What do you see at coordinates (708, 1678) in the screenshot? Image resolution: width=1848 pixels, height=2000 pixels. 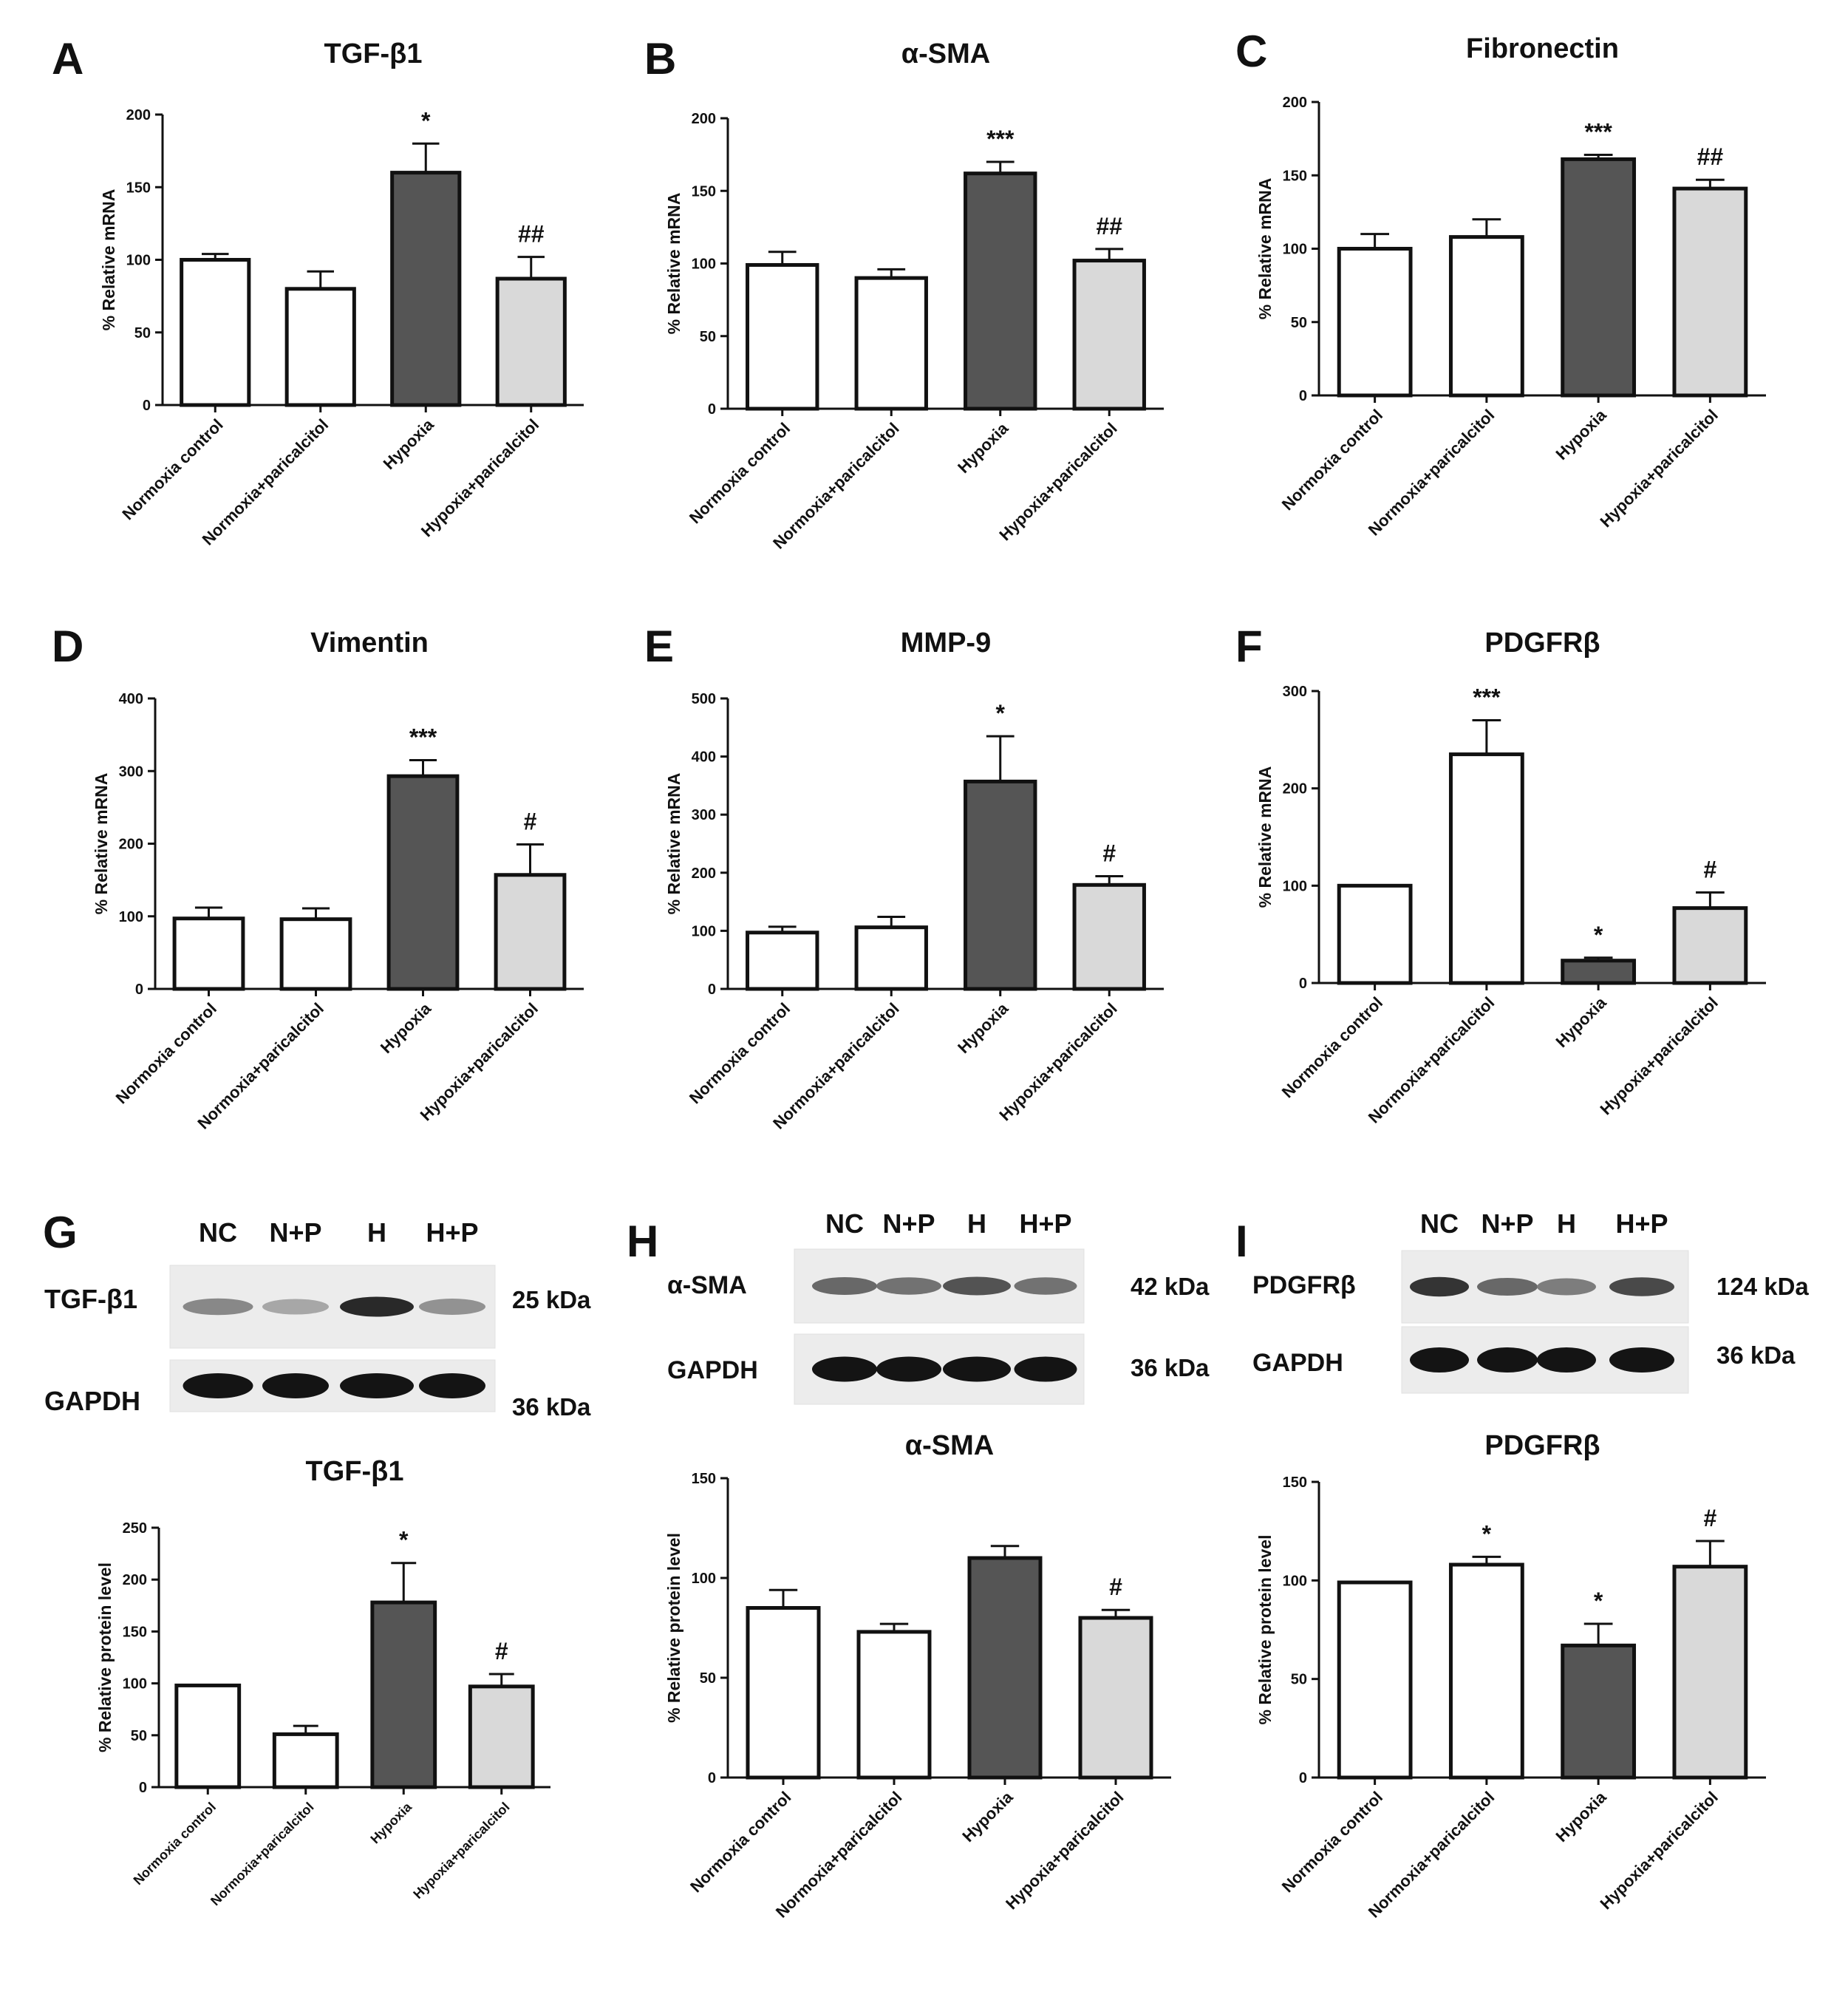 I see `y-tick-label: 50` at bounding box center [708, 1678].